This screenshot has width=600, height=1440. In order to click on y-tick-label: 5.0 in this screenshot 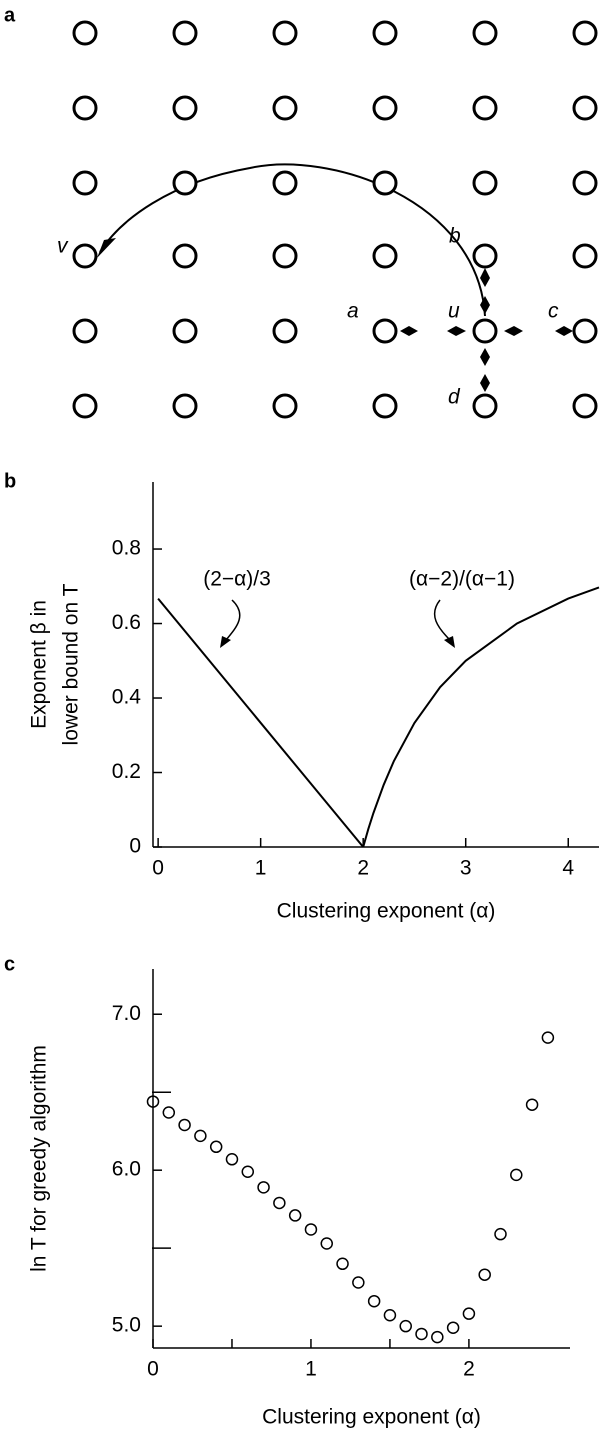, I will do `click(126, 1325)`.